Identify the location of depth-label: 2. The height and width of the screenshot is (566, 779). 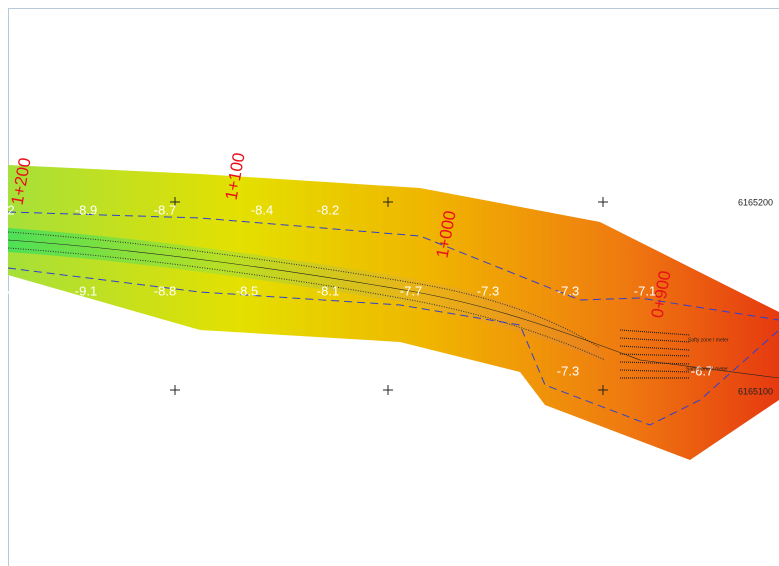
(10, 209).